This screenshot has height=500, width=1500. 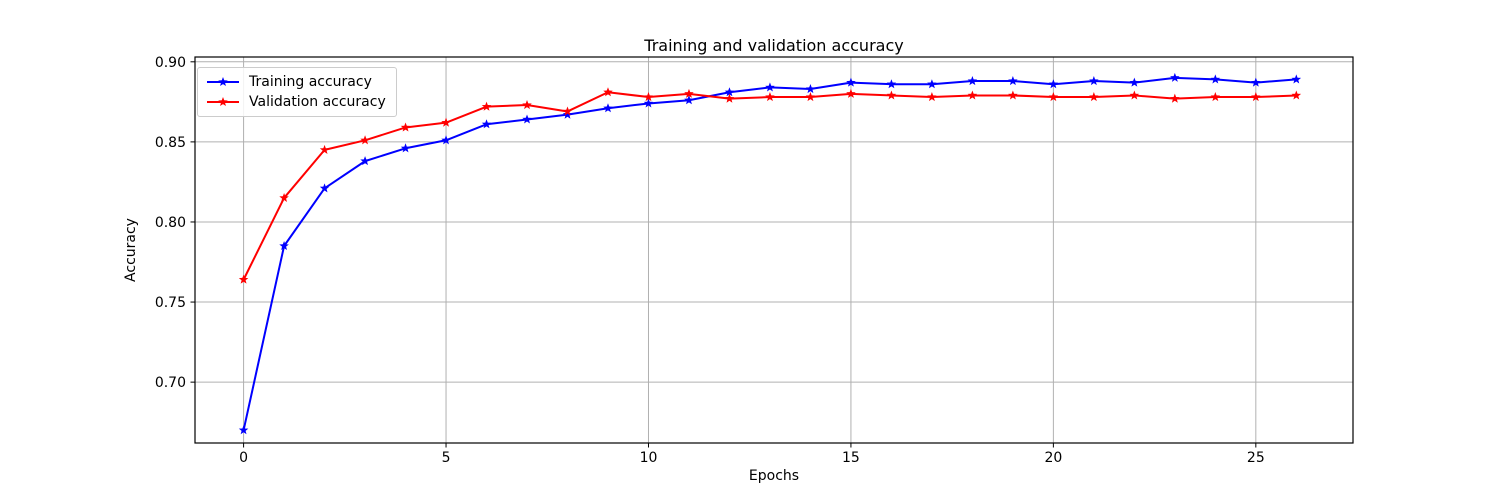 What do you see at coordinates (774, 476) in the screenshot?
I see `x-axis-label: Epochs` at bounding box center [774, 476].